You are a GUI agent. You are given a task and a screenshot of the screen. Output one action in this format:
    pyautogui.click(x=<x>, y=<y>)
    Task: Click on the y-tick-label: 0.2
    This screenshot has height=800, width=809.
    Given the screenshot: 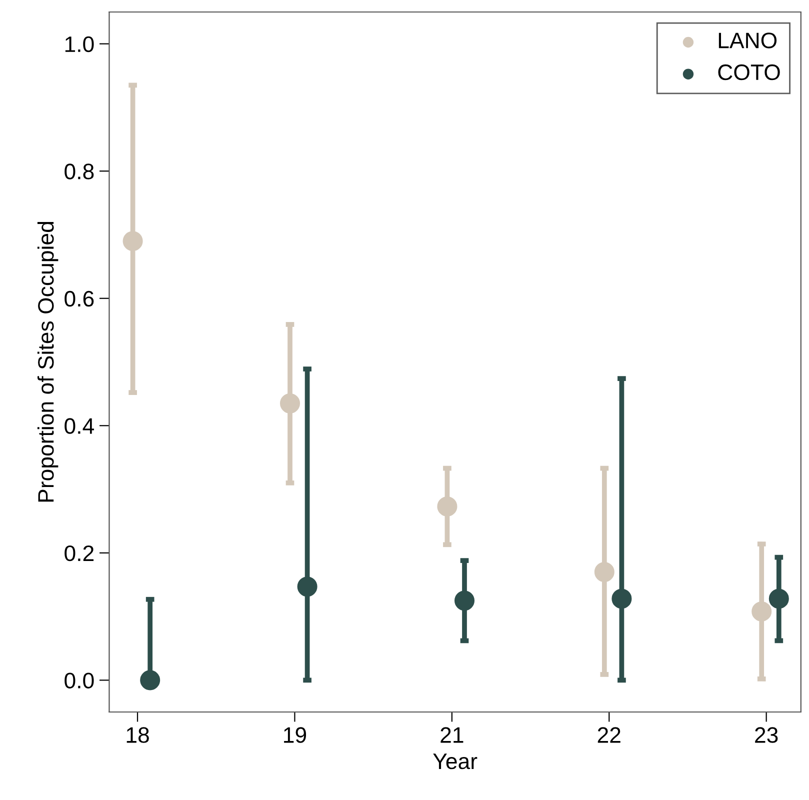 What is the action you would take?
    pyautogui.click(x=79, y=553)
    